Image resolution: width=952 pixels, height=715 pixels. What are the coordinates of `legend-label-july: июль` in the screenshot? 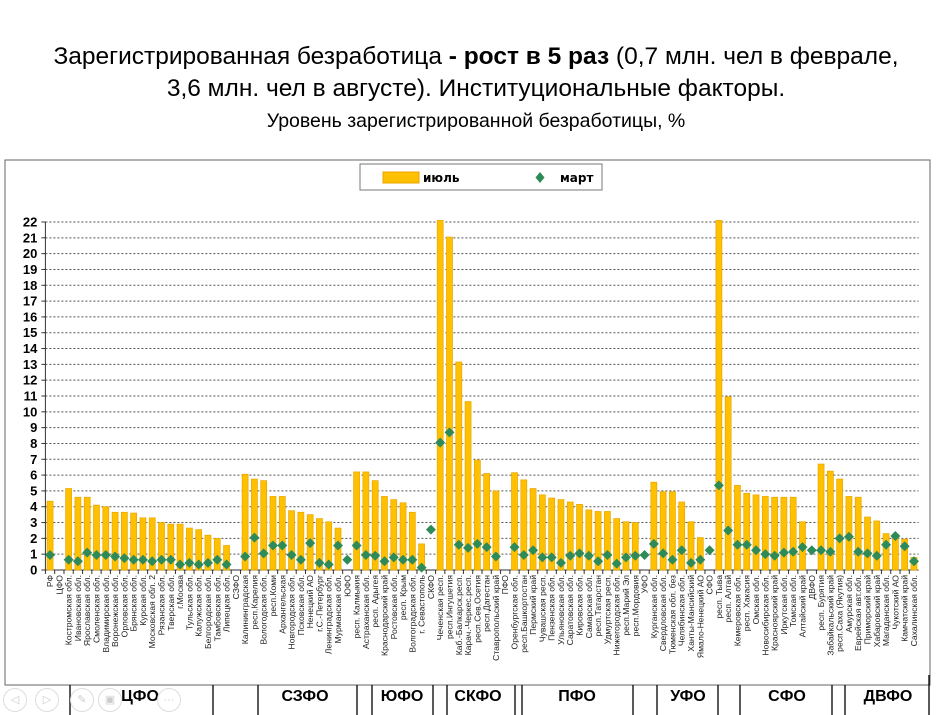 It's located at (441, 178).